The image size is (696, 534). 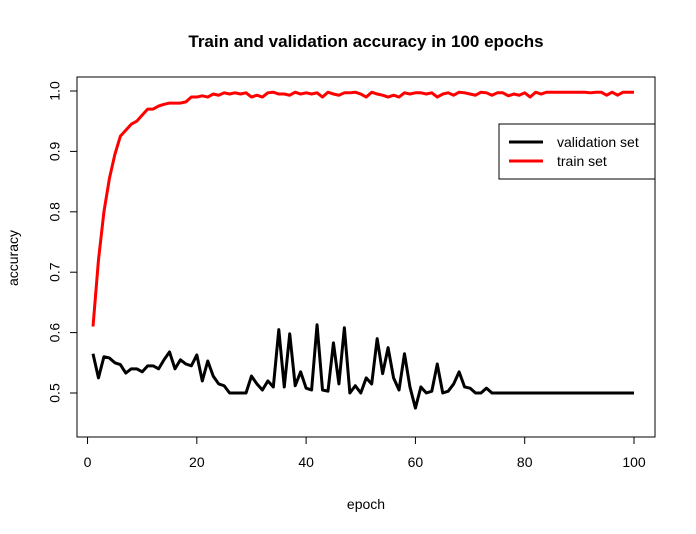 I want to click on y-tick-label: 0.9, so click(x=55, y=151).